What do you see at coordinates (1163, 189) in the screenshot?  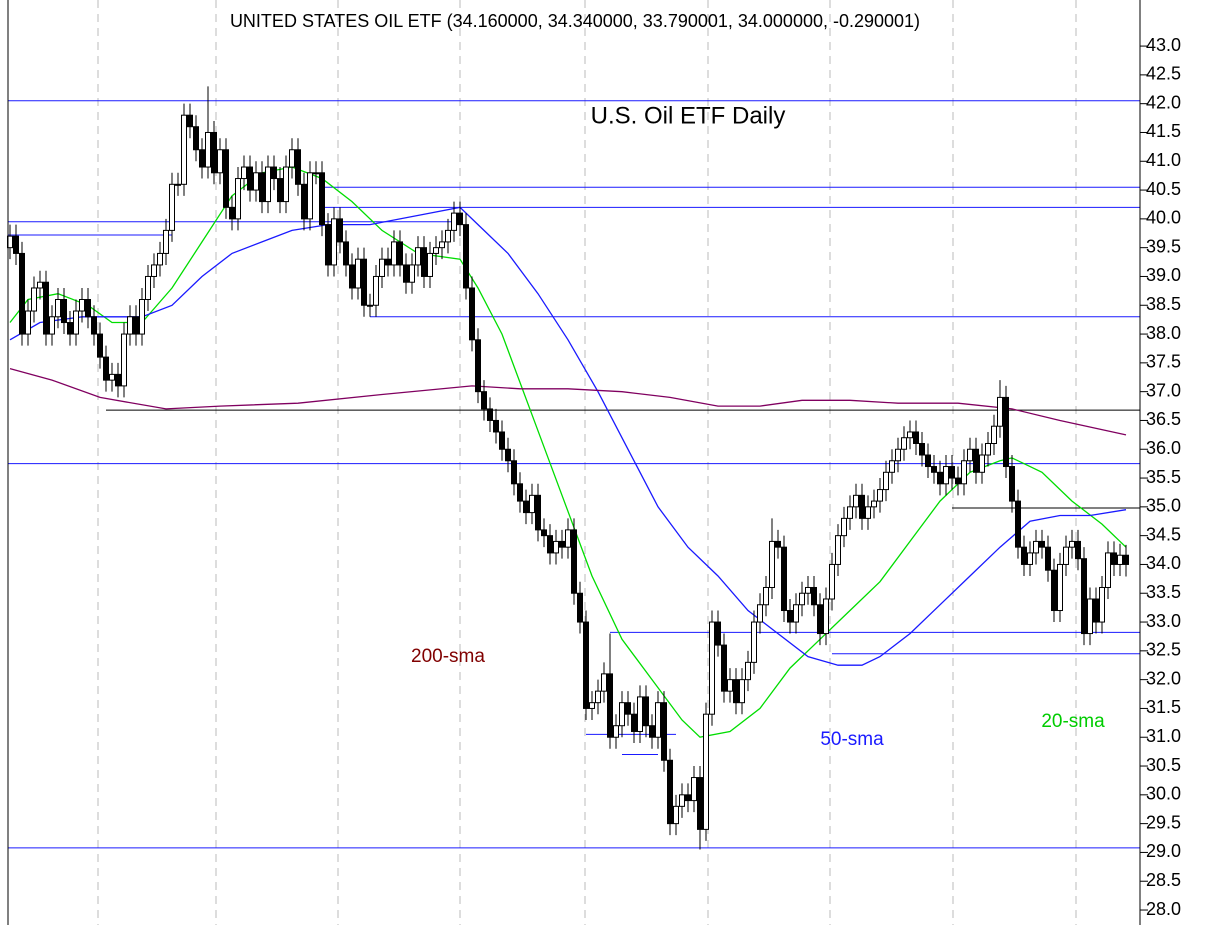 I see `y-tick-label: 40.5` at bounding box center [1163, 189].